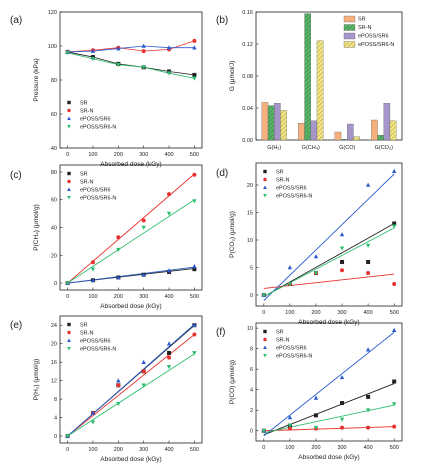 This screenshot has height=473, width=427. What do you see at coordinates (247, 109) in the screenshot?
I see `y-tick-label: 0.04` at bounding box center [247, 109].